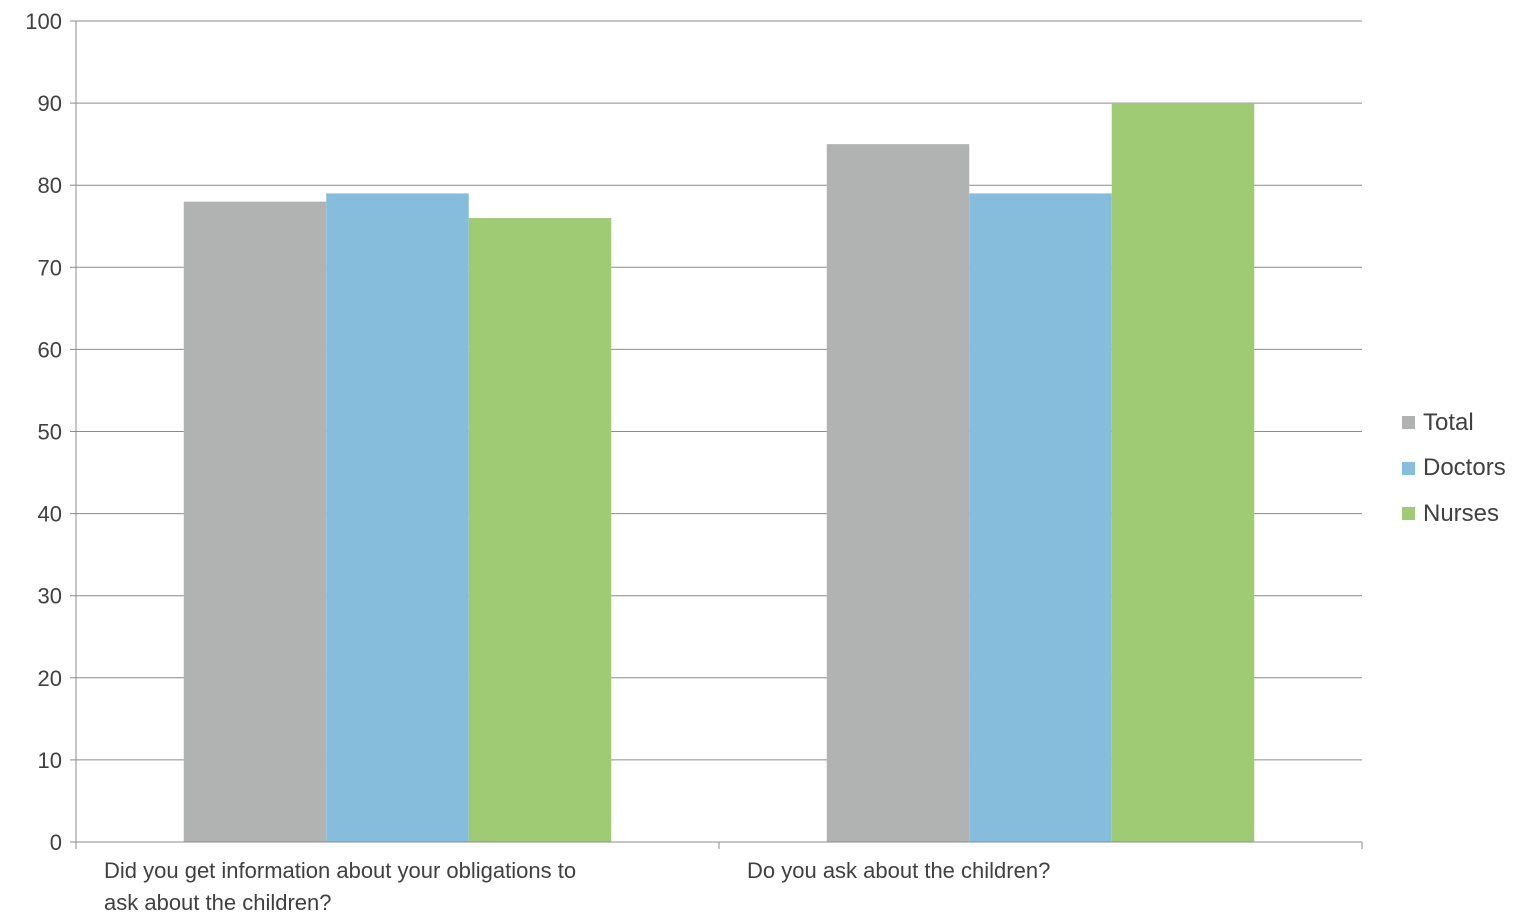 The width and height of the screenshot is (1519, 919). Describe the element at coordinates (56, 842) in the screenshot. I see `y-tick-label: 0` at that location.